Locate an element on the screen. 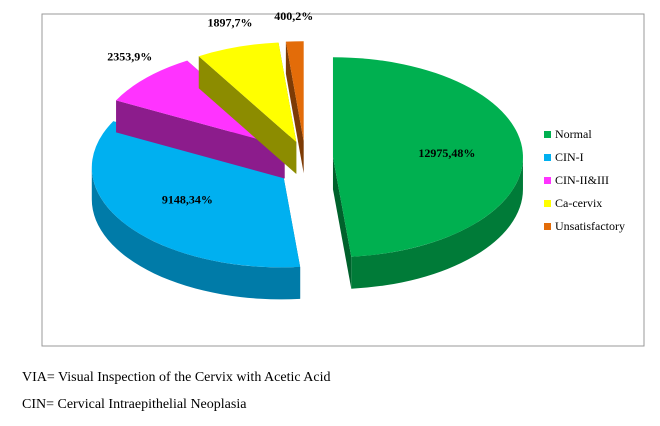 Image resolution: width=660 pixels, height=426 pixels. data-label: 2353,9% is located at coordinates (129, 56).